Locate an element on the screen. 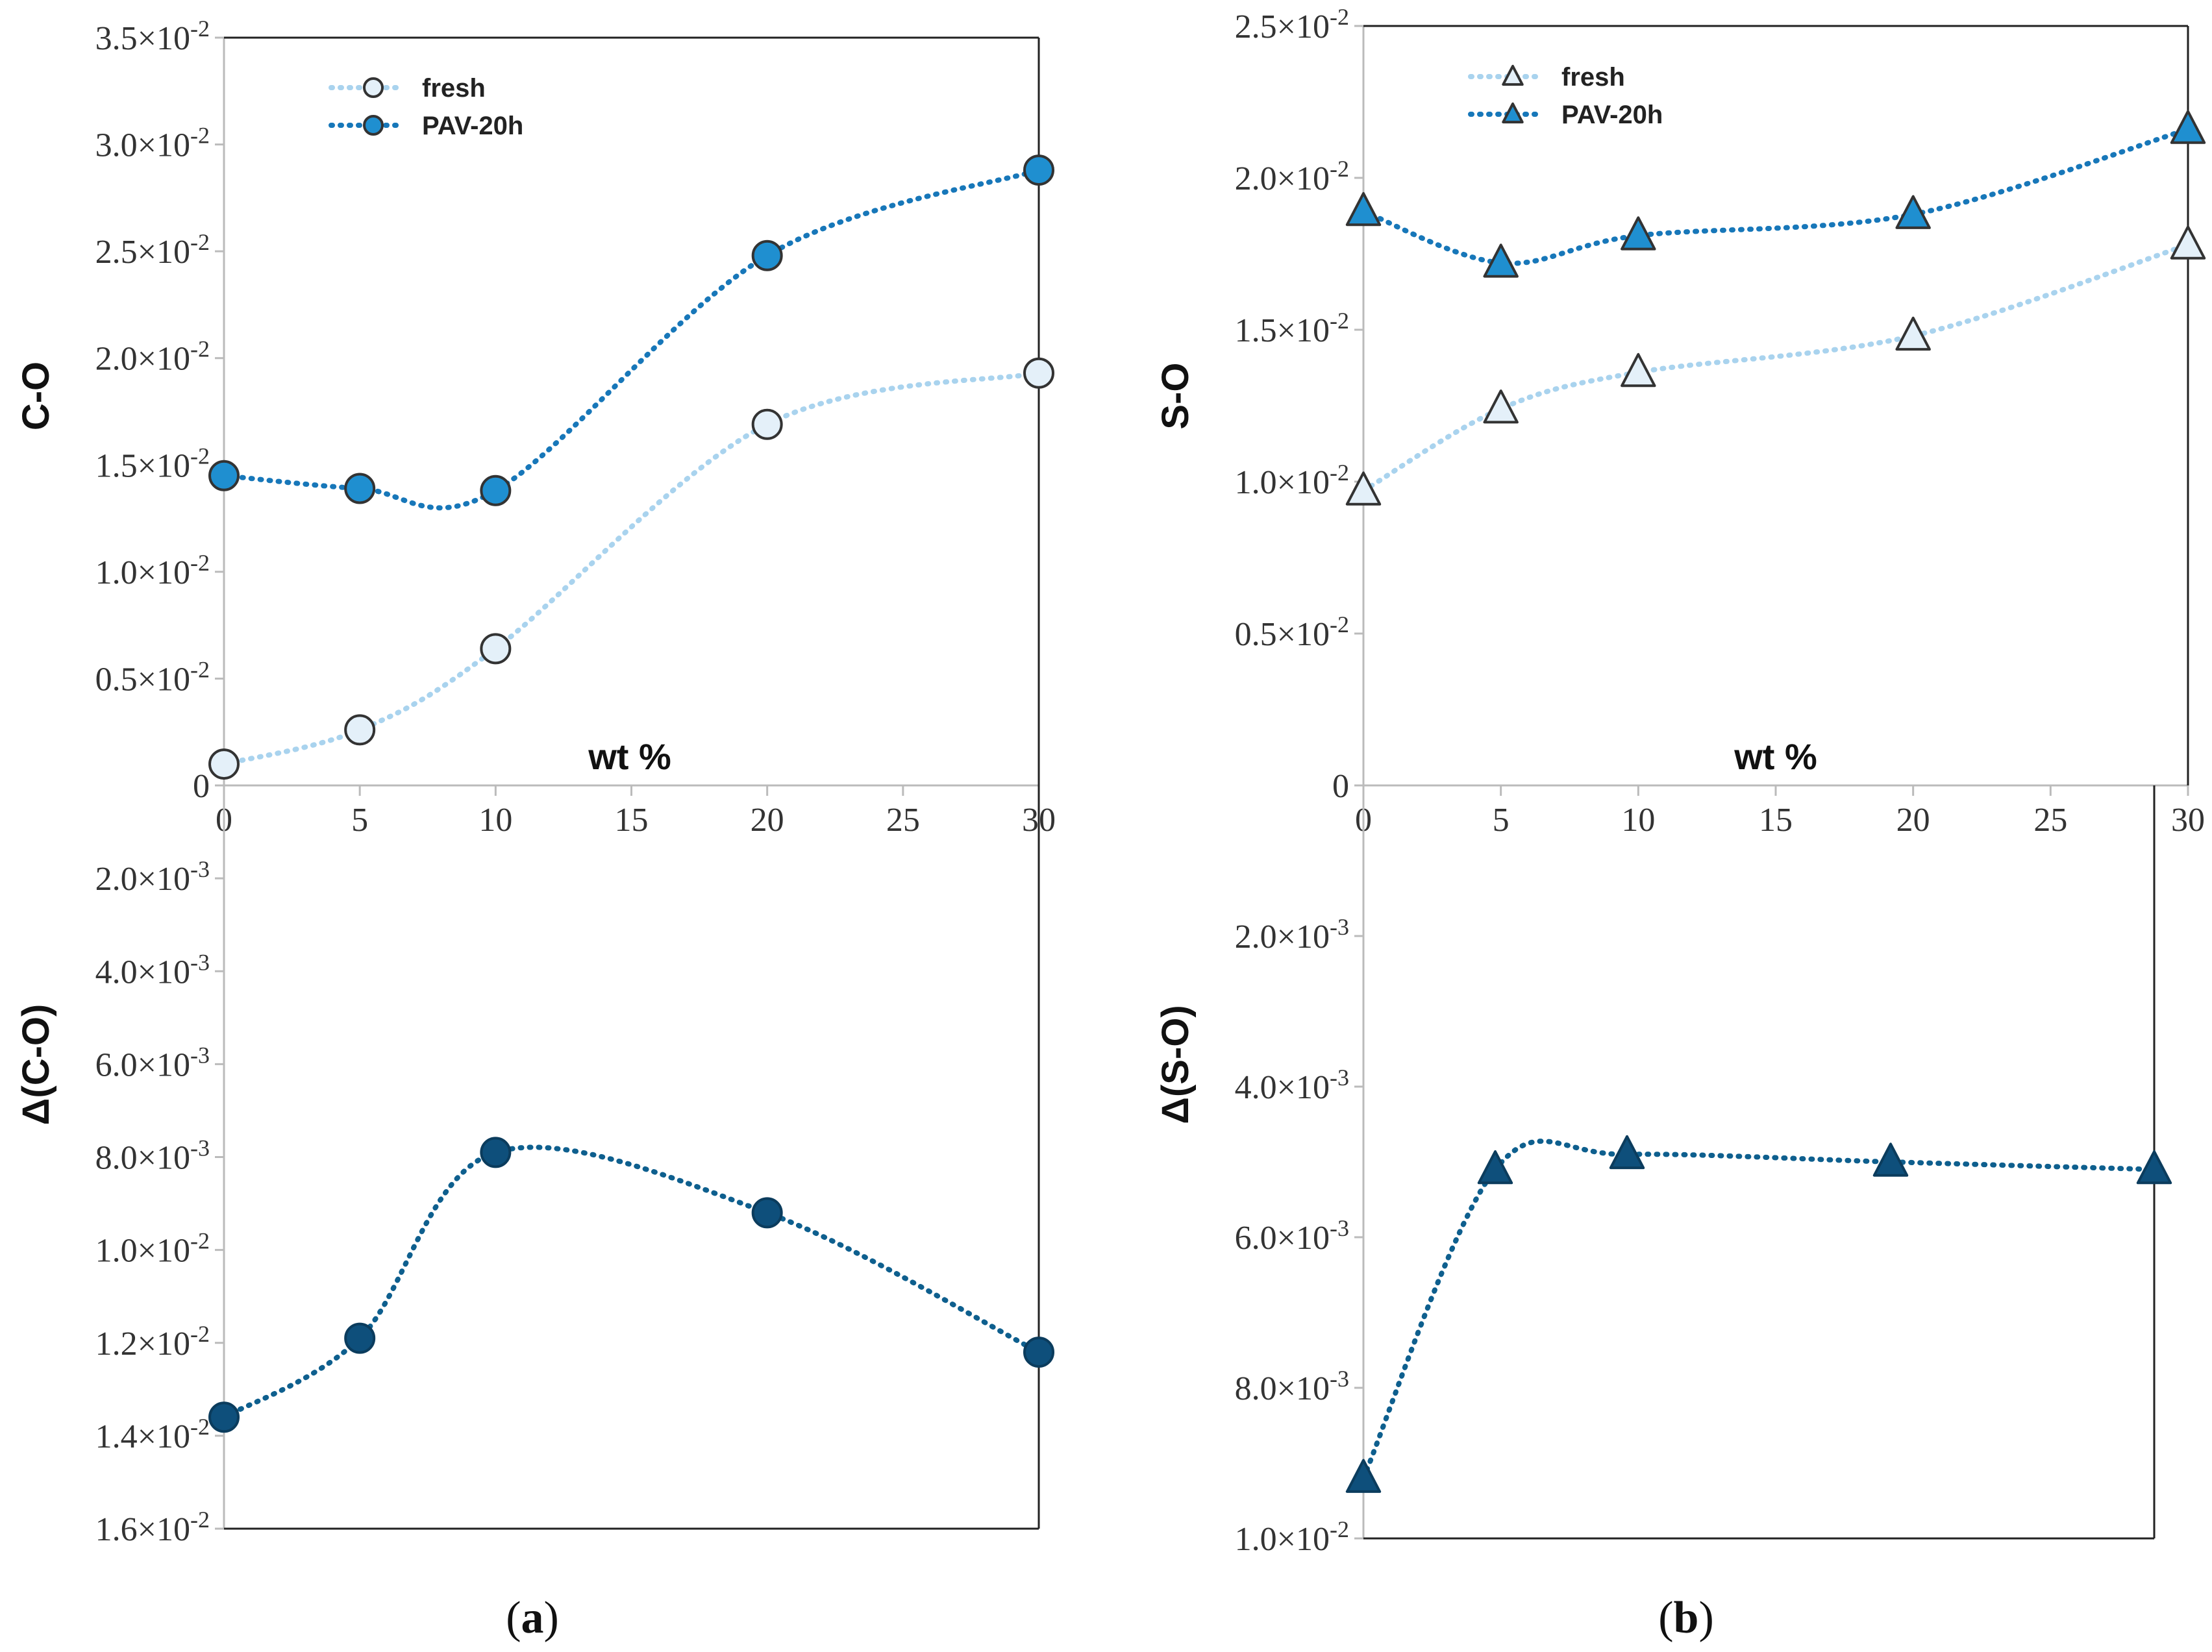  series-line--c-o- is located at coordinates (631, 1282).